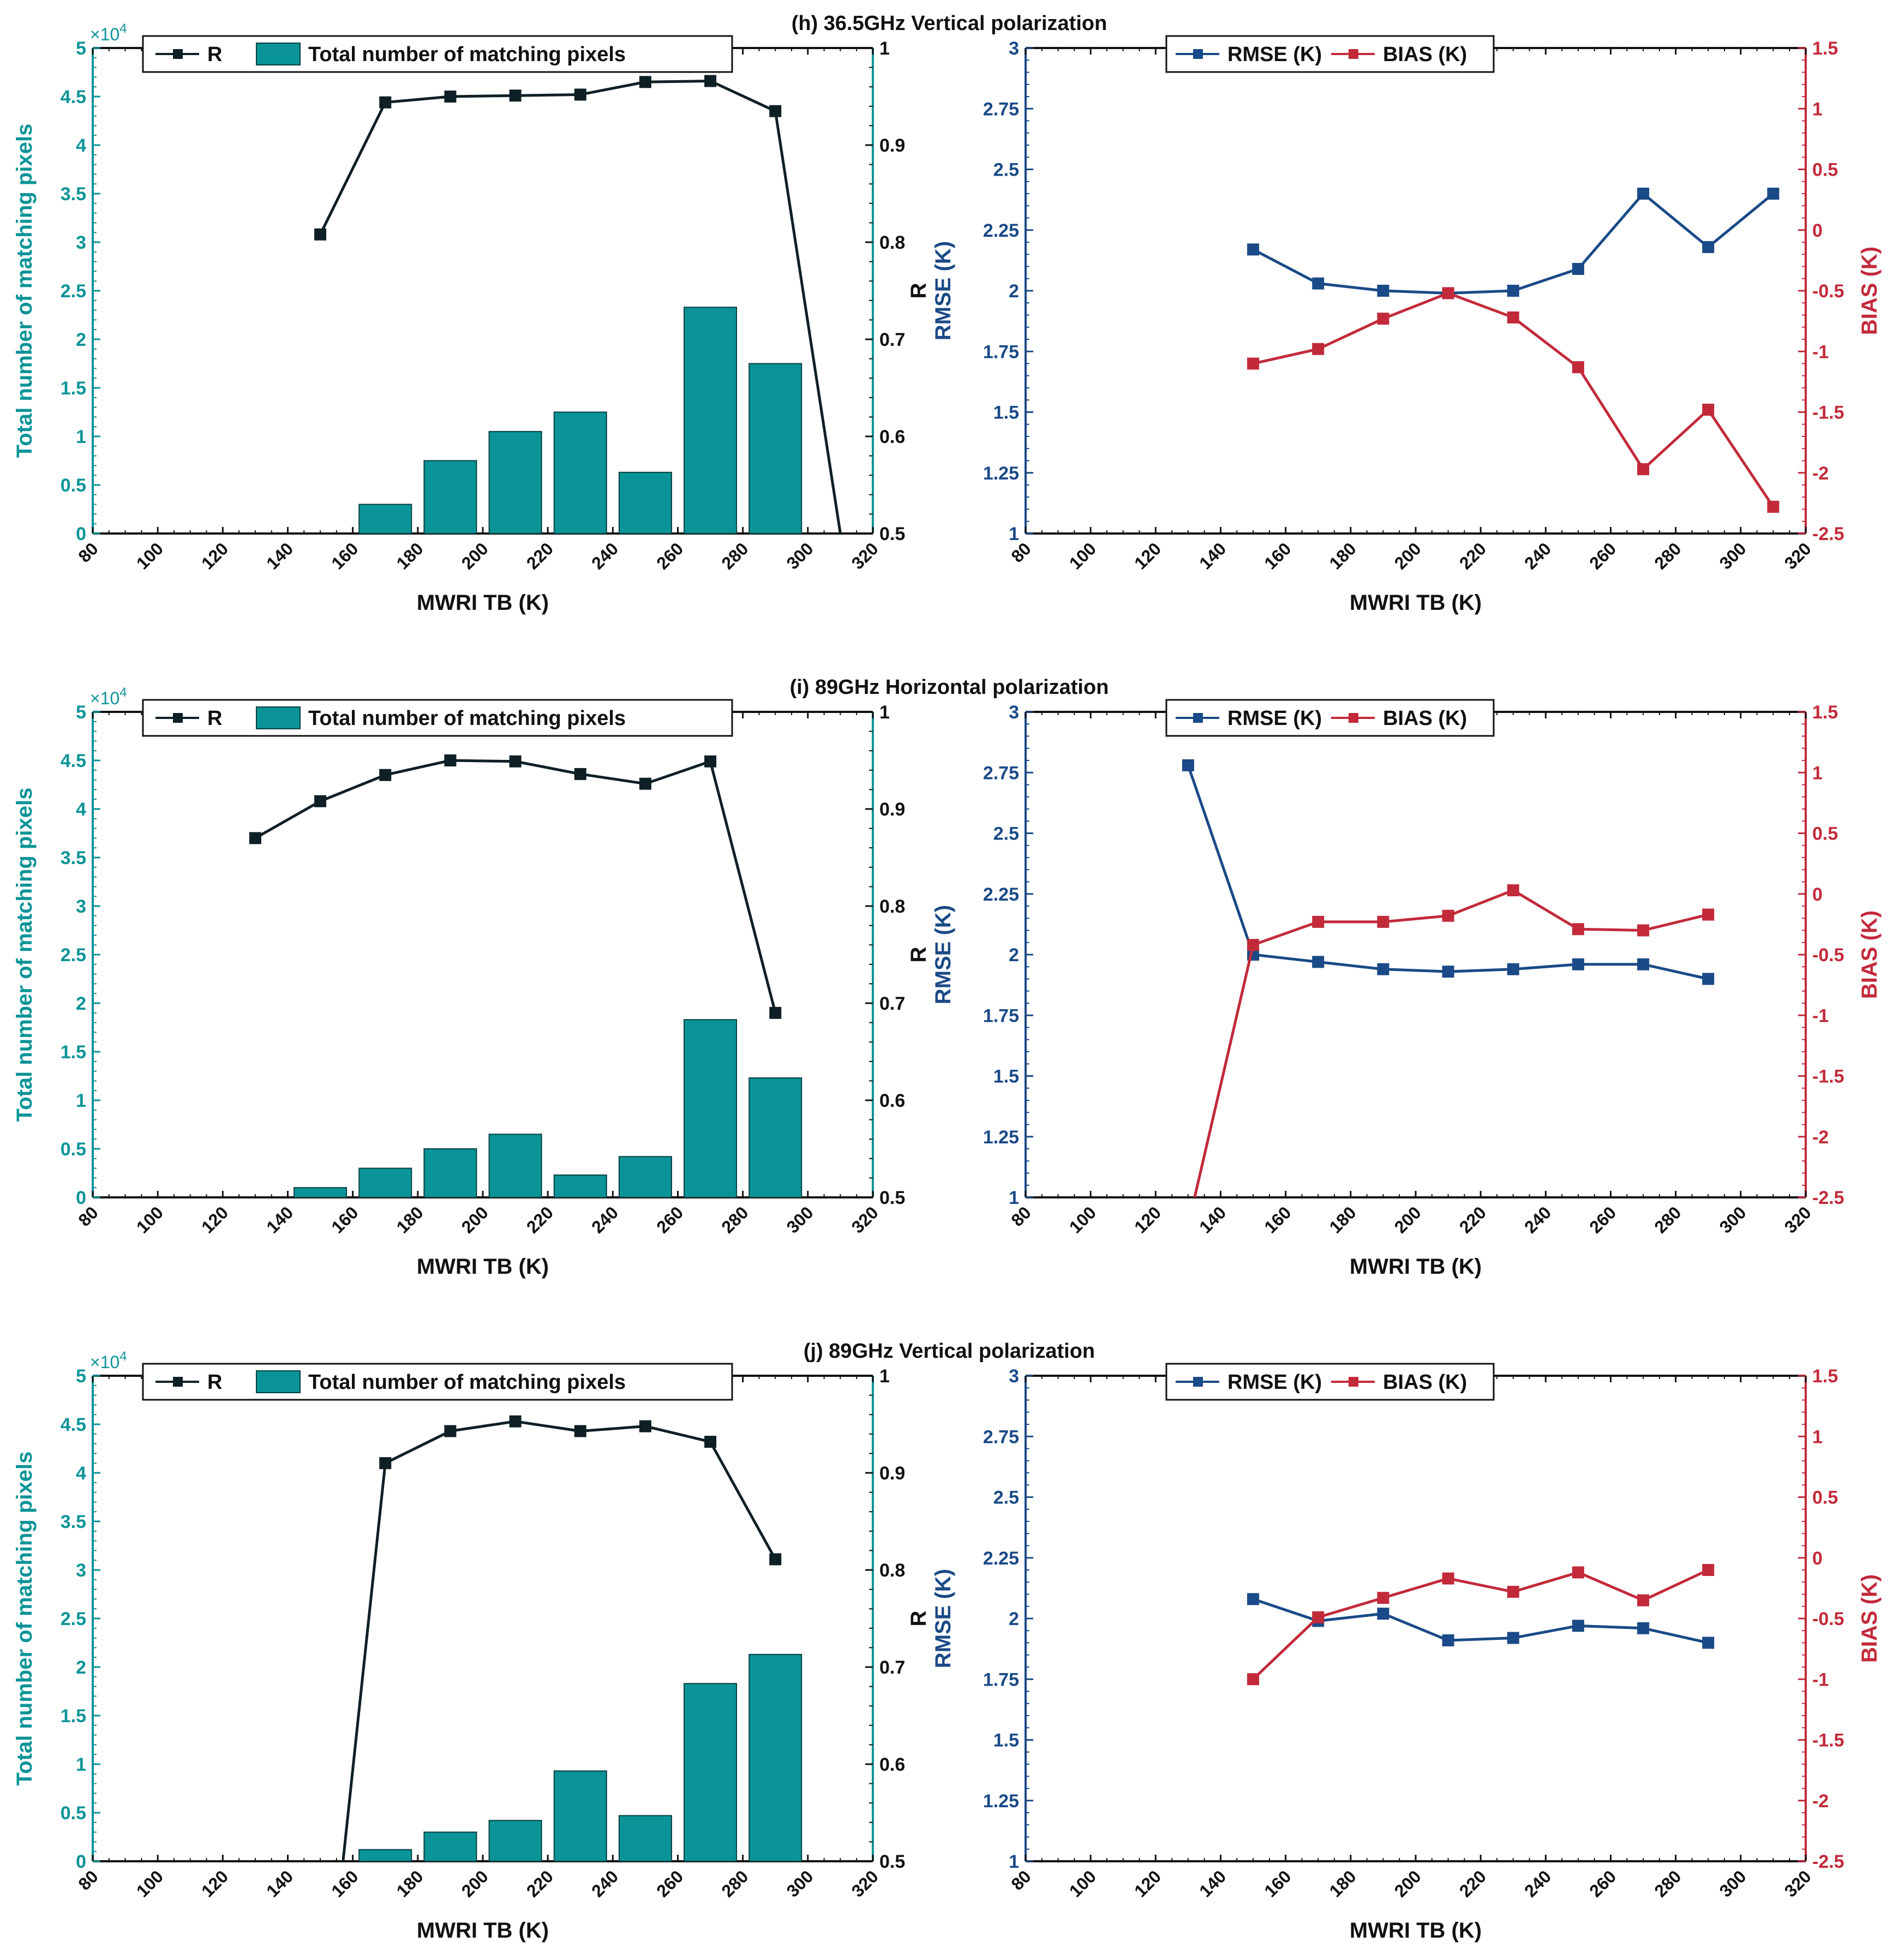  What do you see at coordinates (81, 810) in the screenshot?
I see `y-tick-label: 4` at bounding box center [81, 810].